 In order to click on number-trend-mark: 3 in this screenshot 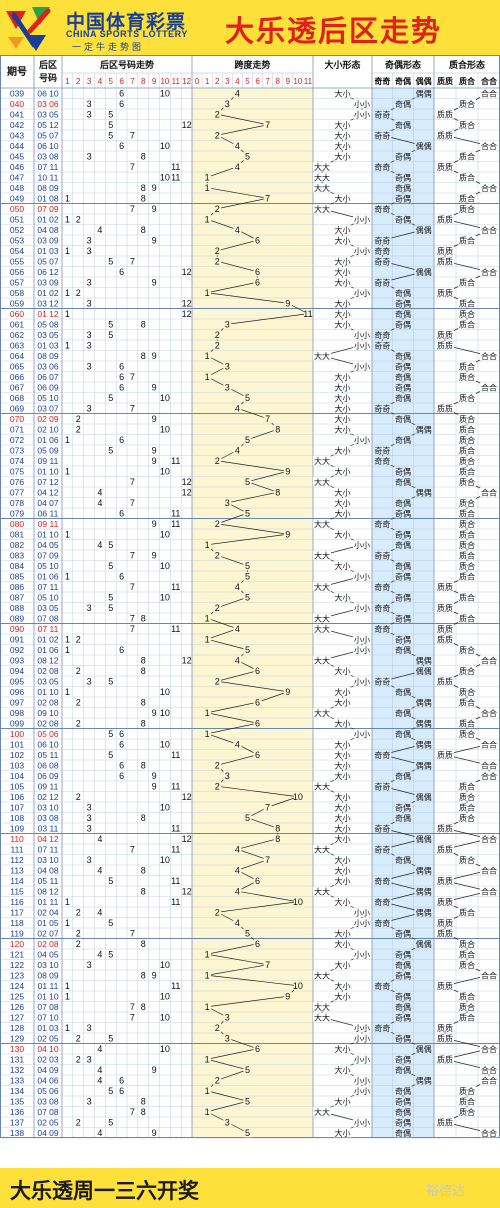, I will do `click(89, 1101)`.